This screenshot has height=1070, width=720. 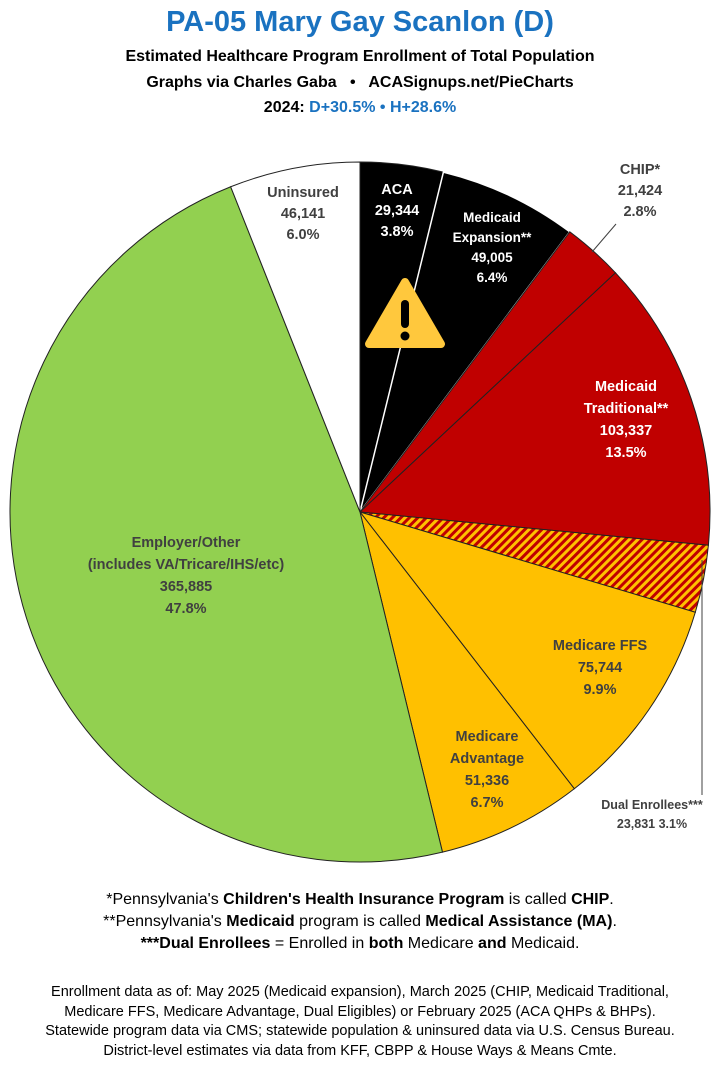 I want to click on label-medicare-advantage: Medicare Advantage 51,336 6.7%, so click(x=487, y=770).